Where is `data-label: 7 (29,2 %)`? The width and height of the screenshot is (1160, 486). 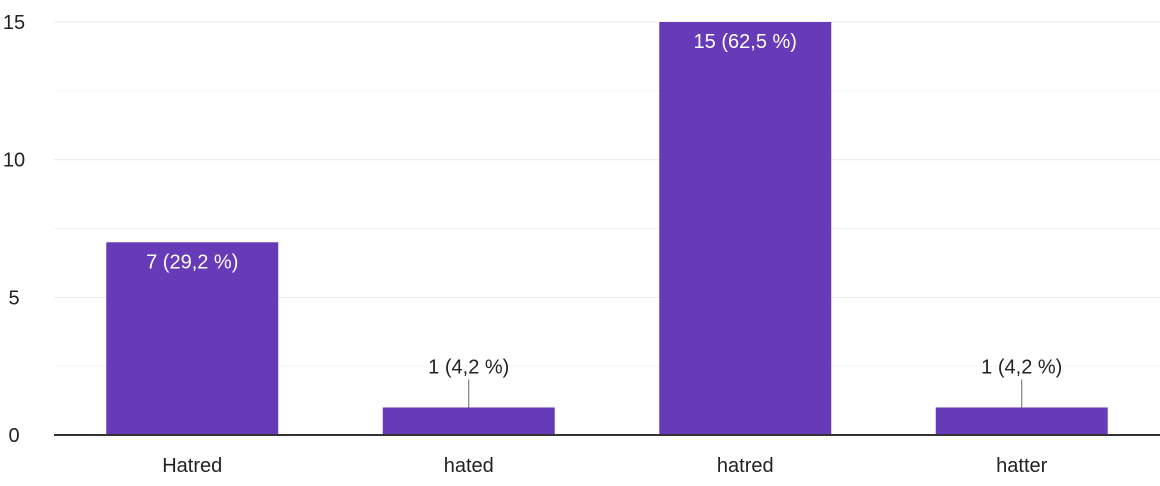
data-label: 7 (29,2 %) is located at coordinates (192, 262).